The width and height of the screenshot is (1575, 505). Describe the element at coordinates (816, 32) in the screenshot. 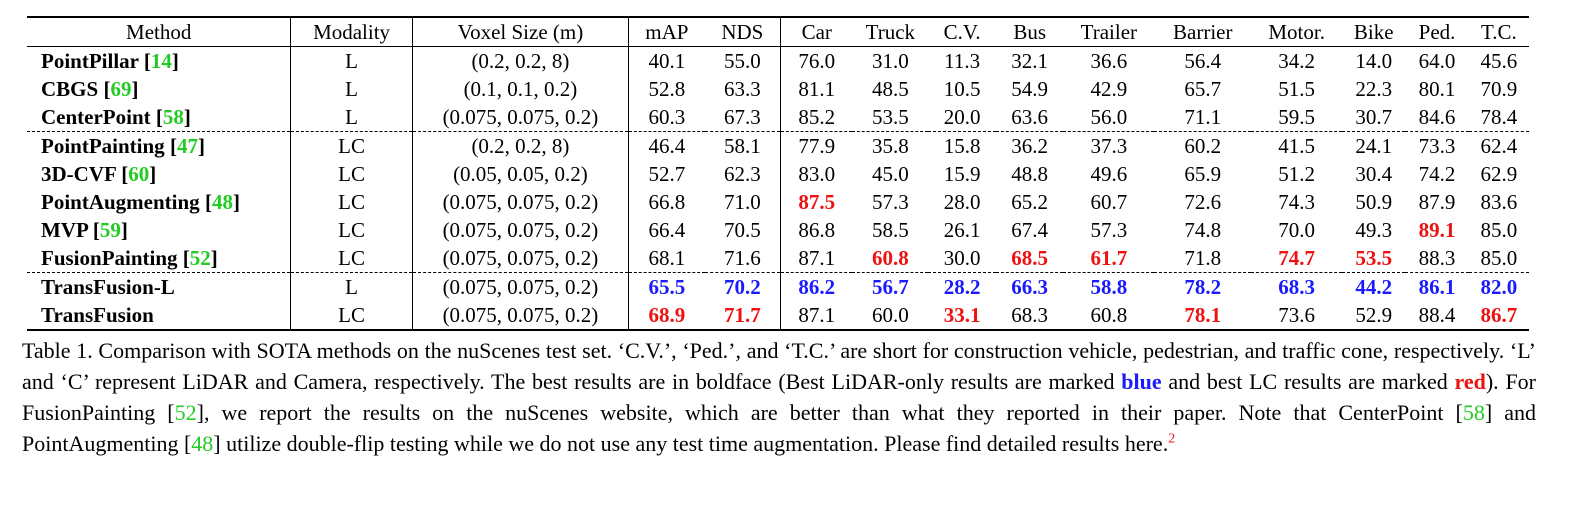

I see `column-header: Car` at that location.